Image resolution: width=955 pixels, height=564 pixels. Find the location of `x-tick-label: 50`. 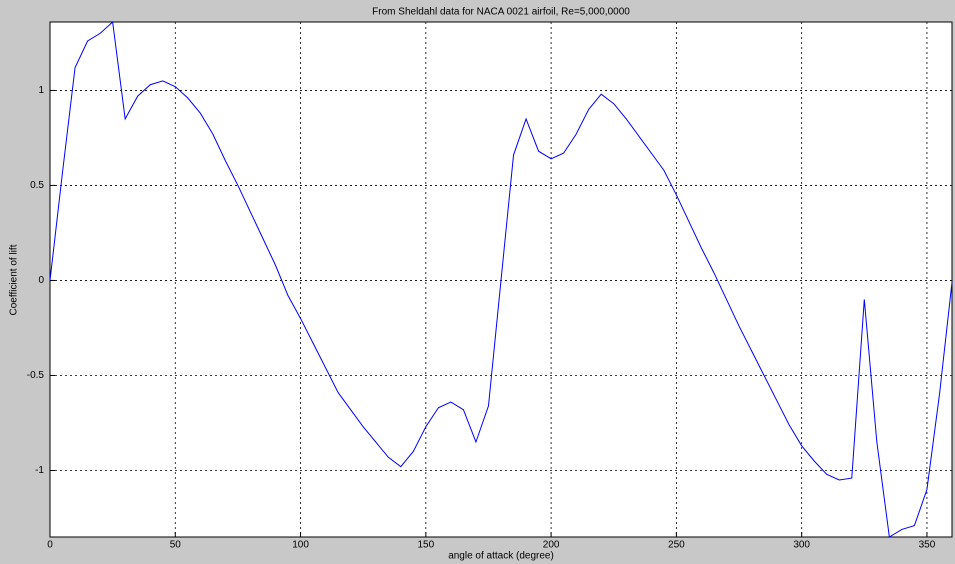

x-tick-label: 50 is located at coordinates (176, 545).